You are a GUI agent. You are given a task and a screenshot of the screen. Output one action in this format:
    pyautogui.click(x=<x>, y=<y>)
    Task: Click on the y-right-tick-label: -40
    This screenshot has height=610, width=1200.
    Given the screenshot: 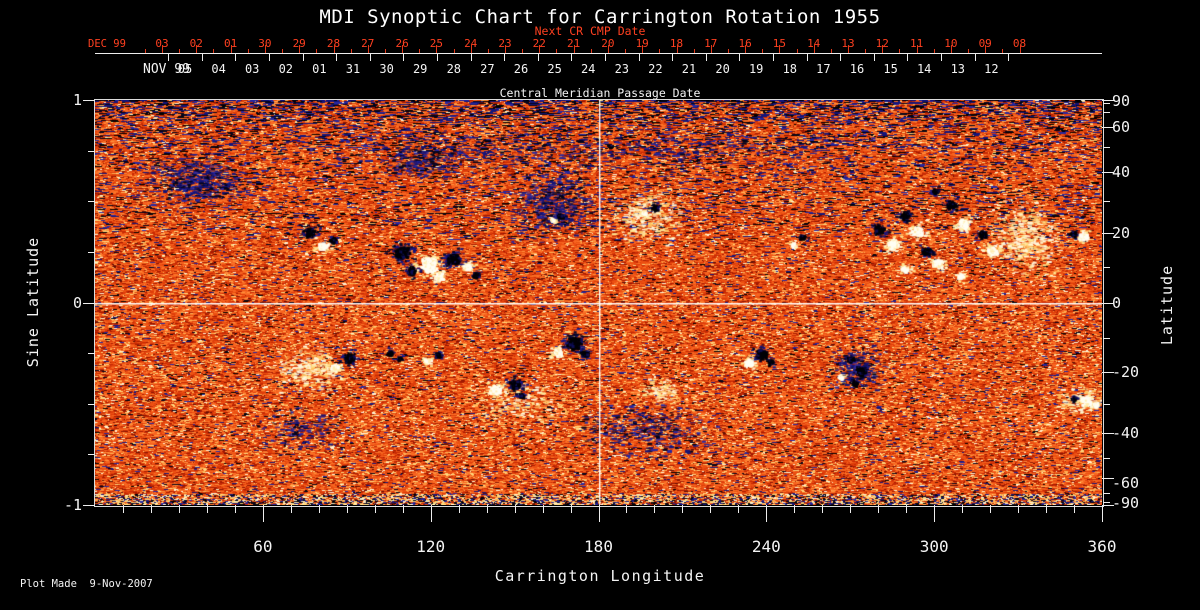 What is the action you would take?
    pyautogui.click(x=1126, y=432)
    